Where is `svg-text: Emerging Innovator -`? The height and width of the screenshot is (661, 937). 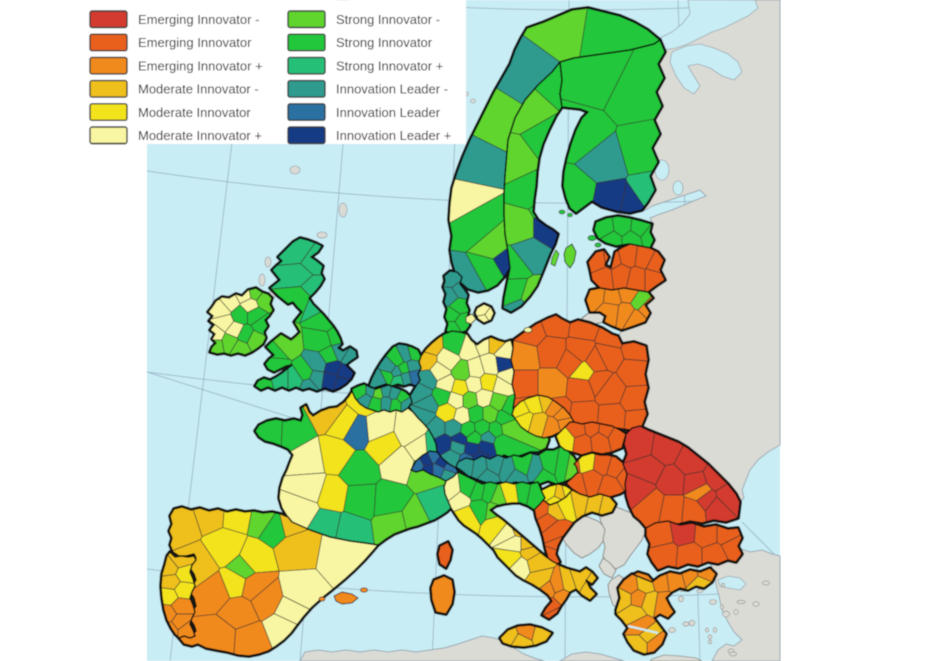 svg-text: Emerging Innovator - is located at coordinates (198, 19).